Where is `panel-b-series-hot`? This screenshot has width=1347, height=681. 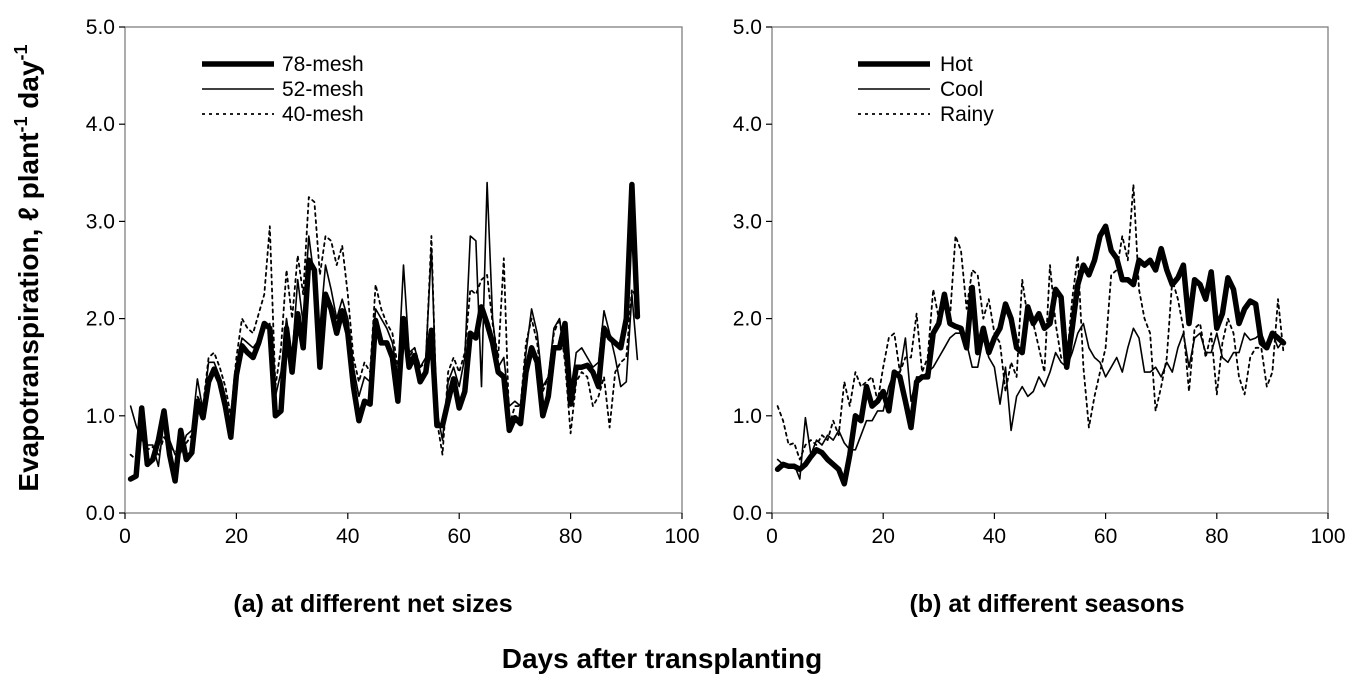 panel-b-series-hot is located at coordinates (1030, 355).